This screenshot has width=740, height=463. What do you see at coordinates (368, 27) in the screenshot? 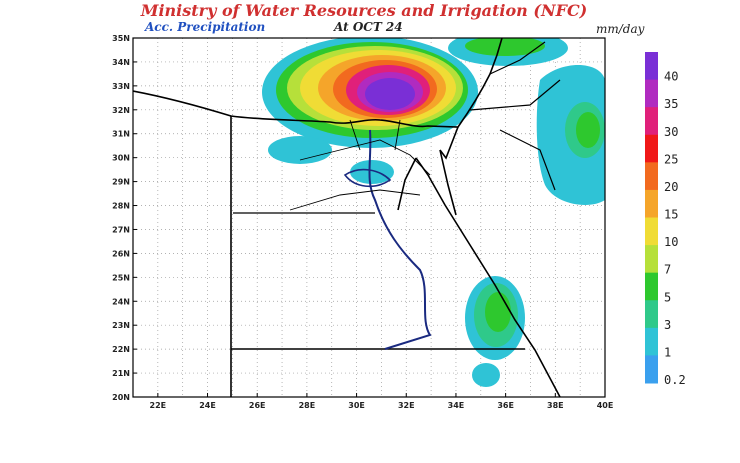
I see `date: At OCT 24` at bounding box center [368, 27].